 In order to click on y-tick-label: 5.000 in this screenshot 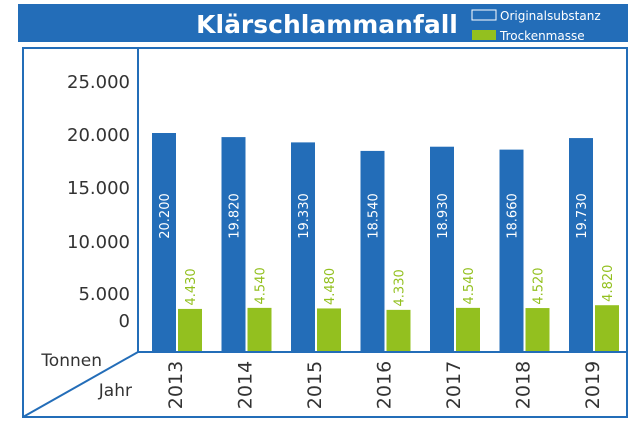, I will do `click(104, 294)`.